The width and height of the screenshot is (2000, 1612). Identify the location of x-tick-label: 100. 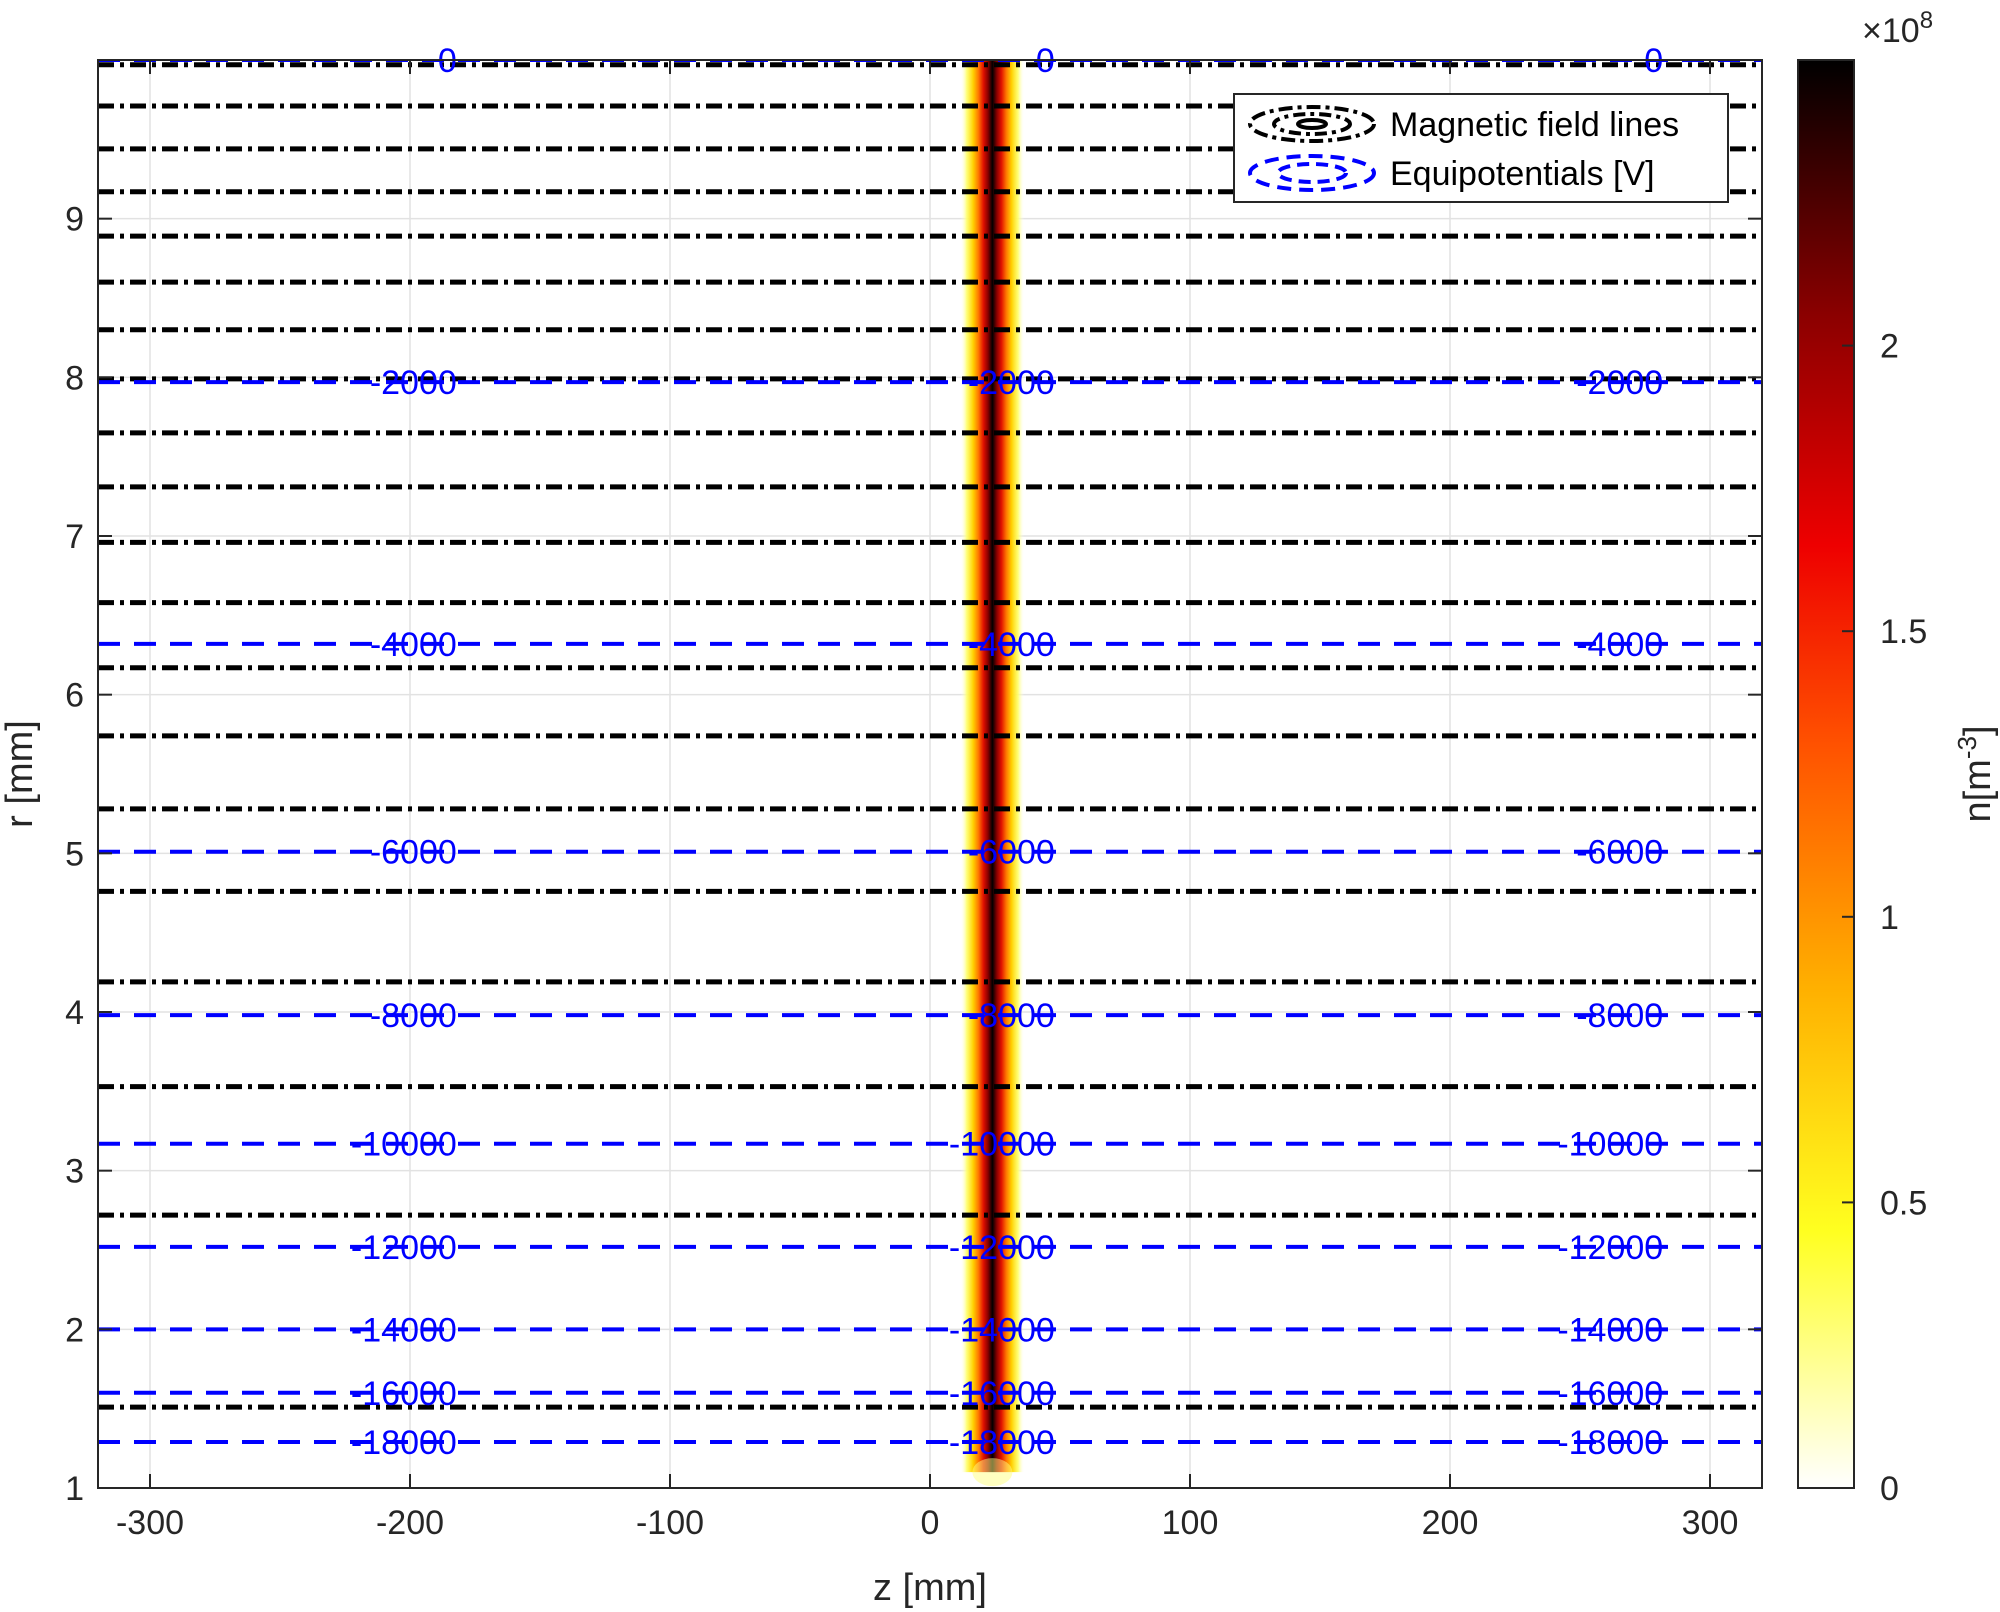
(1190, 1523).